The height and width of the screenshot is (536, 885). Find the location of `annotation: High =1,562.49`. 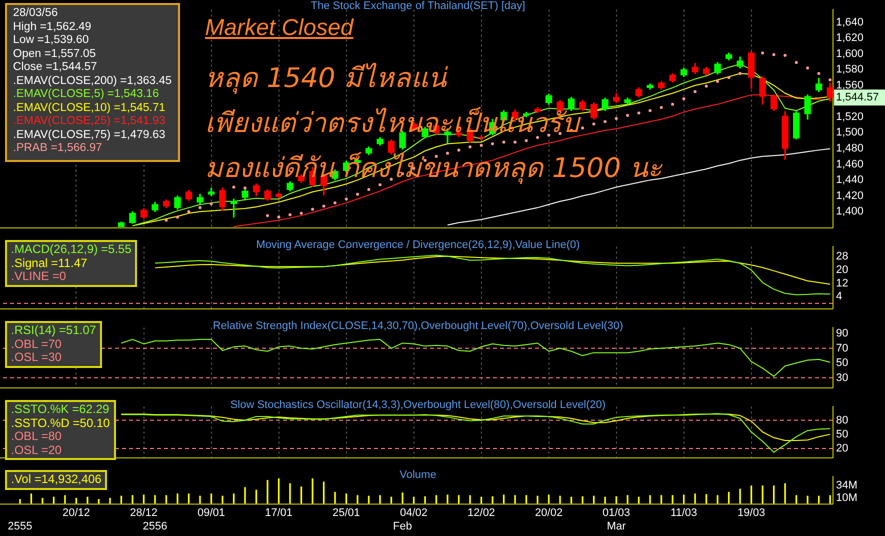

annotation: High =1,562.49 is located at coordinates (52, 27).